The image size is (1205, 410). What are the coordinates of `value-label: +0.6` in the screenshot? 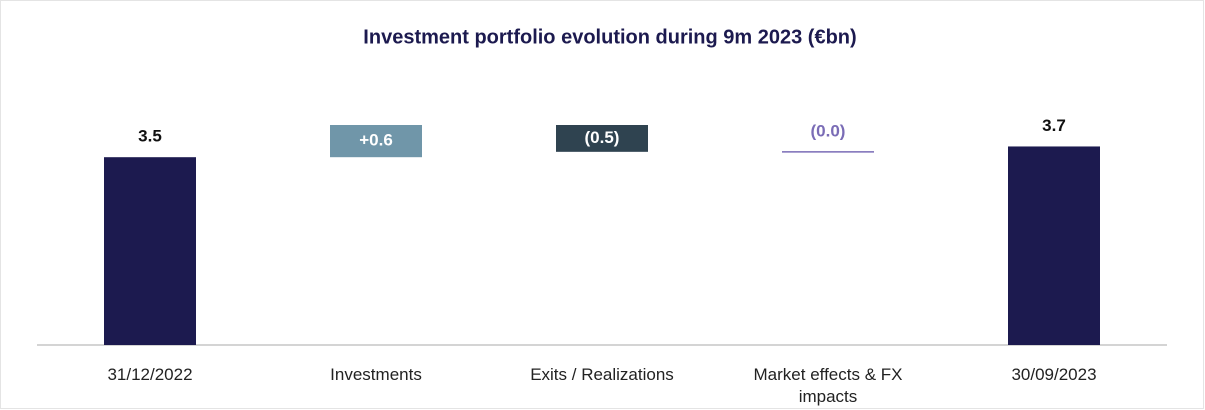 It's located at (376, 140).